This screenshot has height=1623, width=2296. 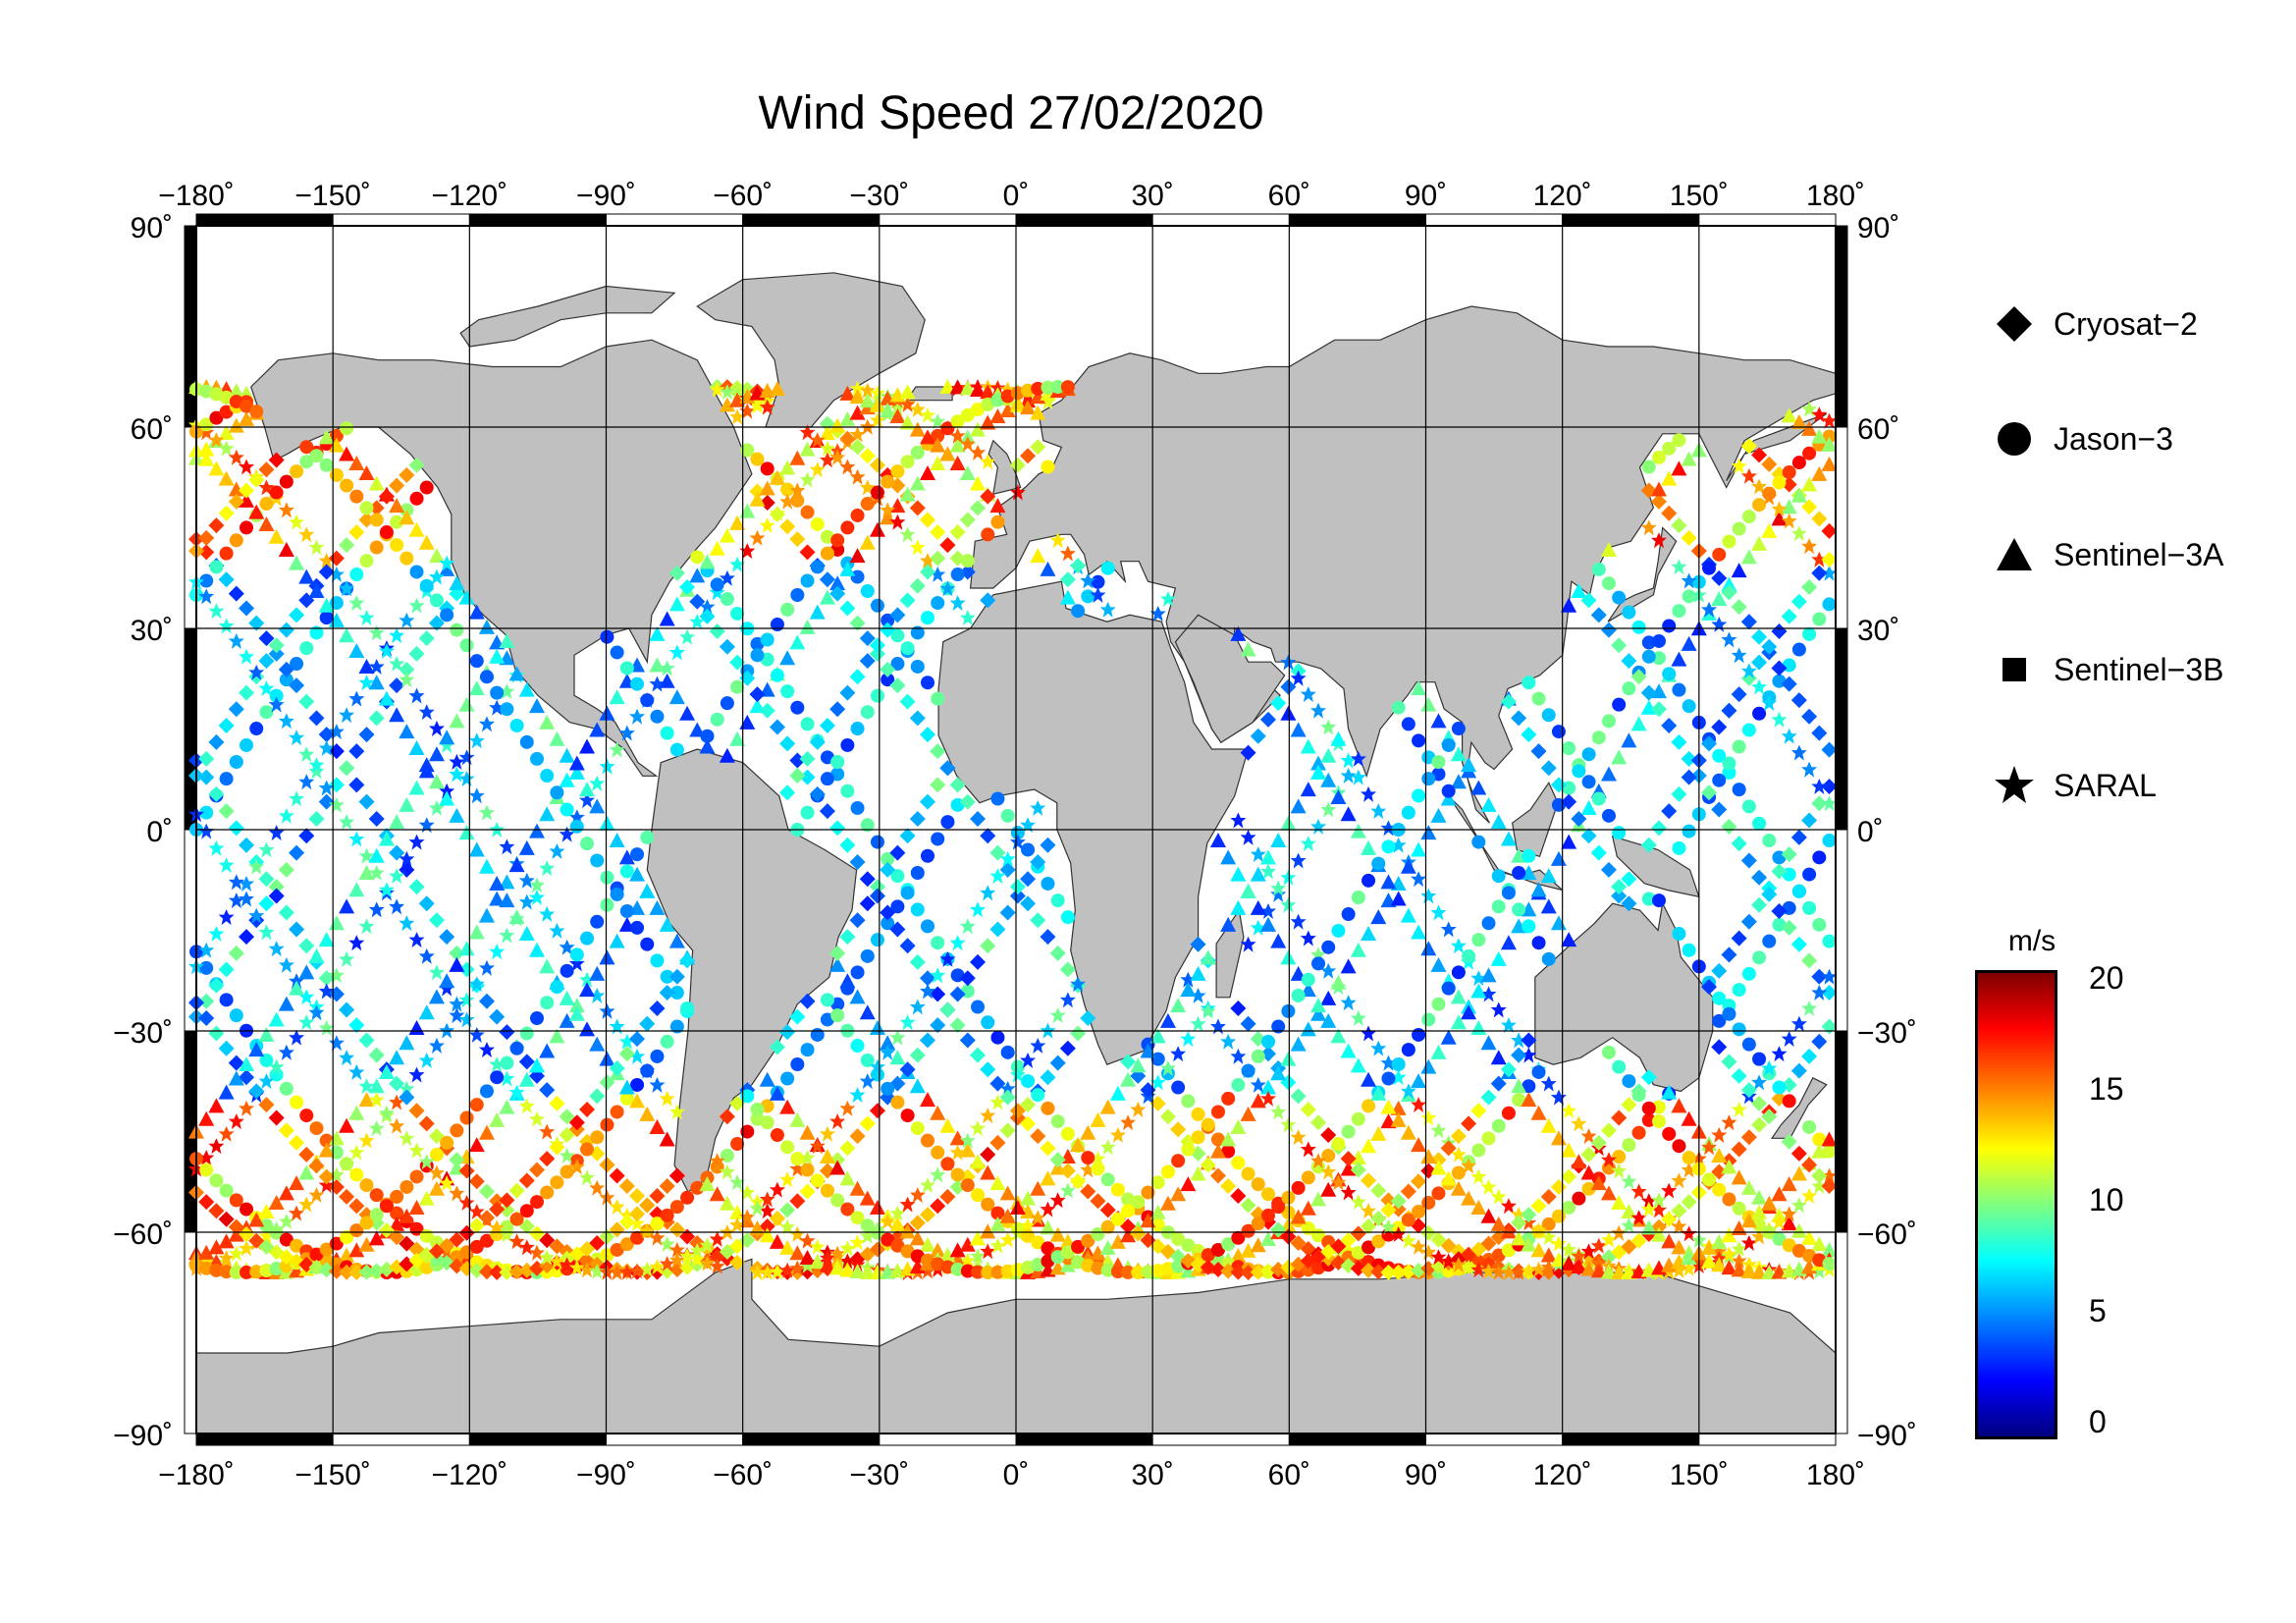 I want to click on legend-item-jason: Jason−3, so click(x=2083, y=439).